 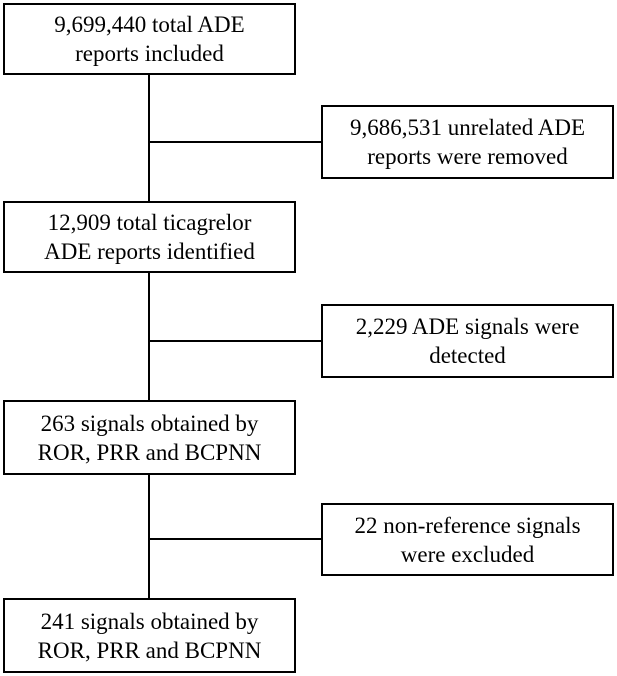 I want to click on exclusion-box-non-reference-signals: 22 non-reference signals were excluded, so click(x=467, y=539).